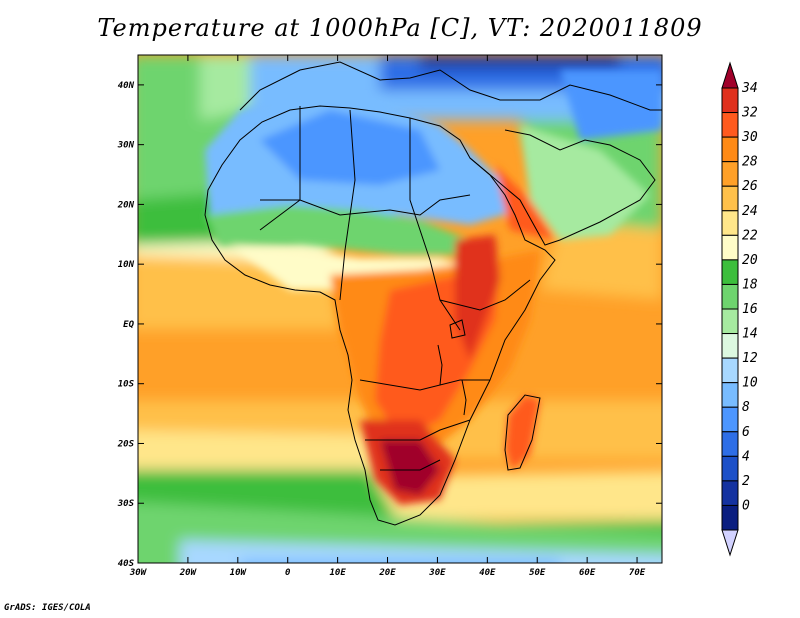 The height and width of the screenshot is (618, 800). I want to click on x-tick-label: 10E, so click(337, 573).